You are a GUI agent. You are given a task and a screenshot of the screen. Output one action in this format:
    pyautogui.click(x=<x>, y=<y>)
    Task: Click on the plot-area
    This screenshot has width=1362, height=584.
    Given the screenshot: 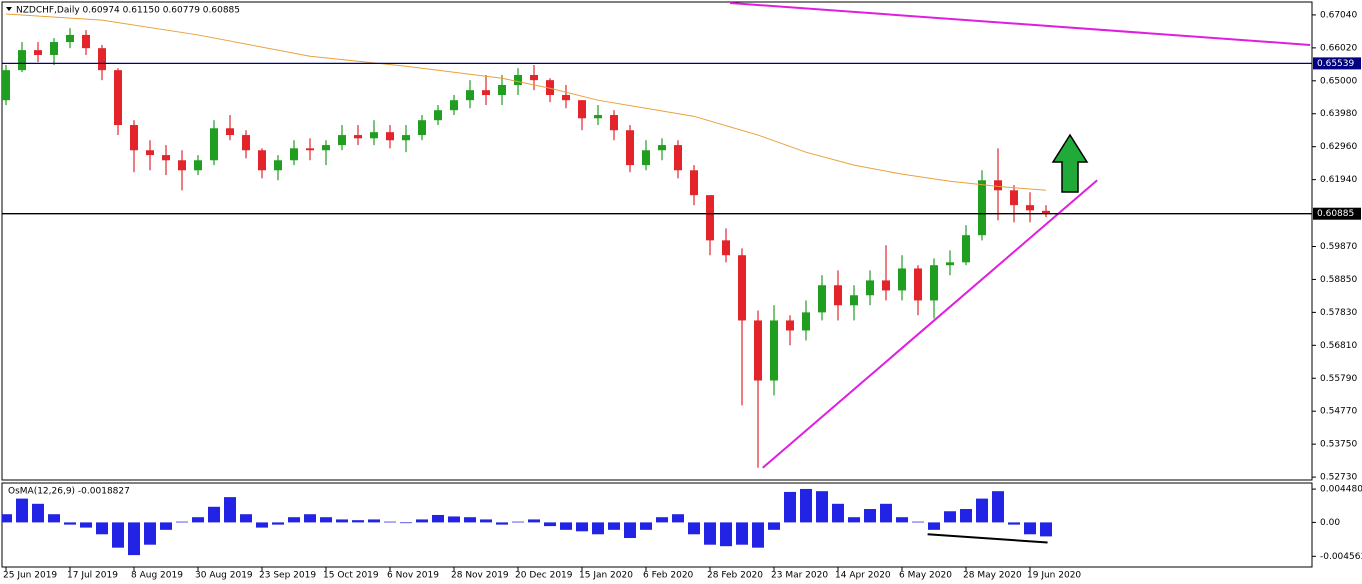 What is the action you would take?
    pyautogui.click(x=527, y=522)
    